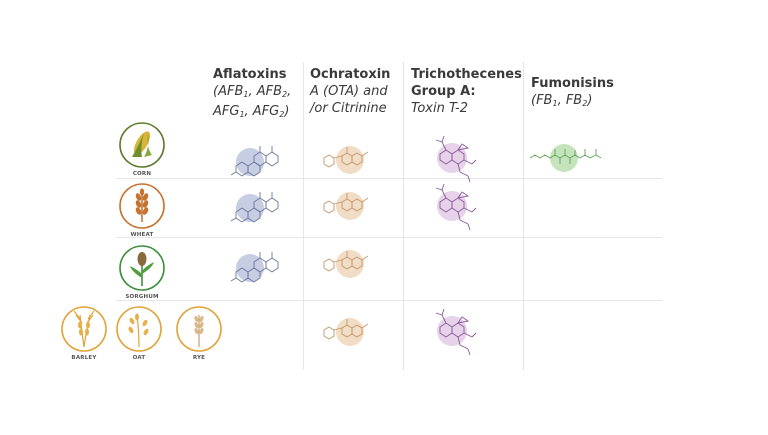  Describe the element at coordinates (142, 206) in the screenshot. I see `wheat-icon` at that location.